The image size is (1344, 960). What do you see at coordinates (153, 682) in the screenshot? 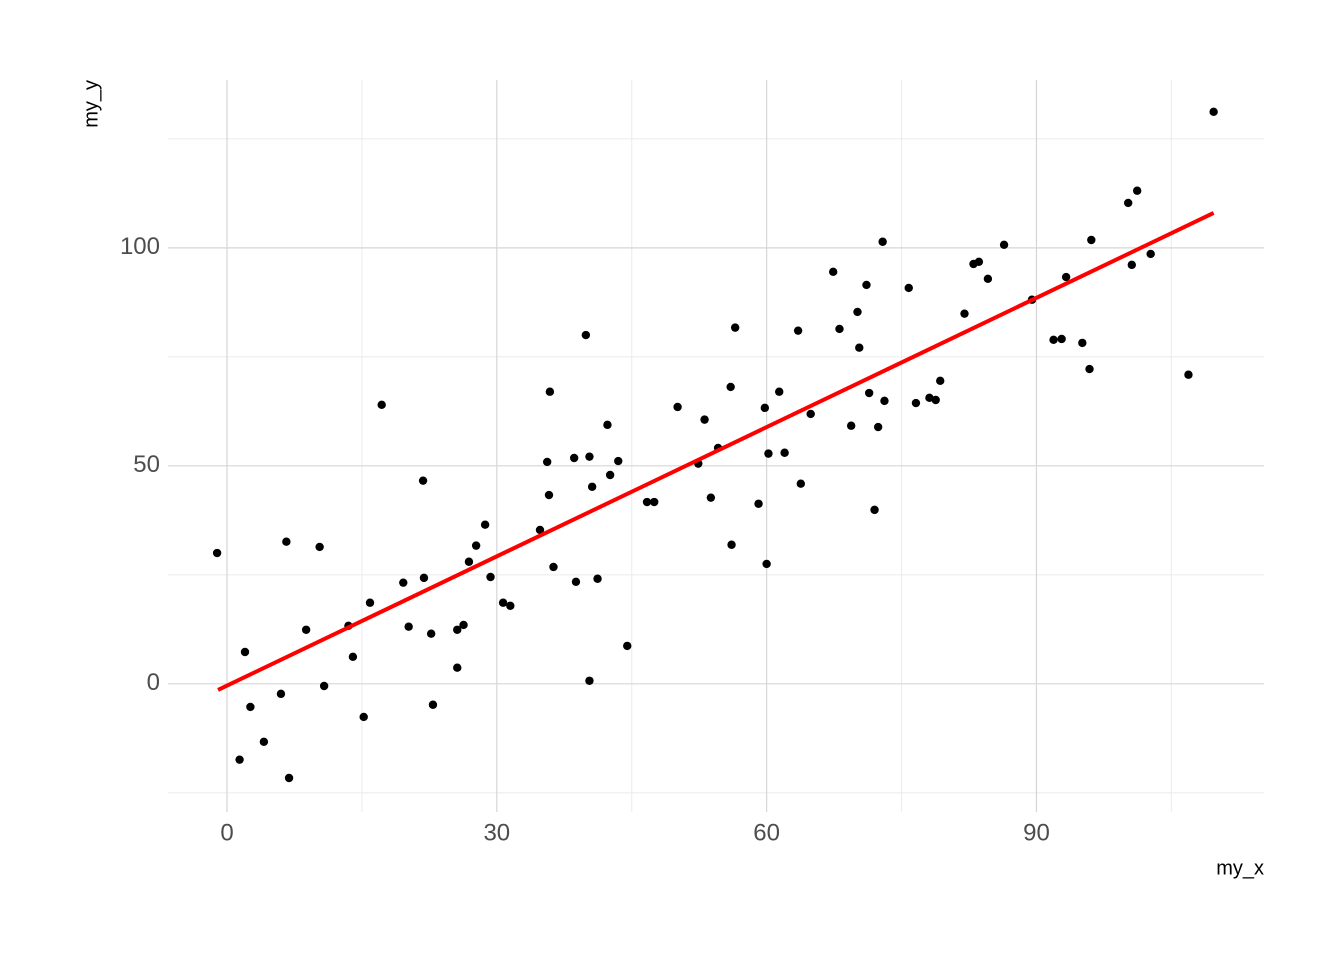
I see `y-tick-label: 0` at bounding box center [153, 682].